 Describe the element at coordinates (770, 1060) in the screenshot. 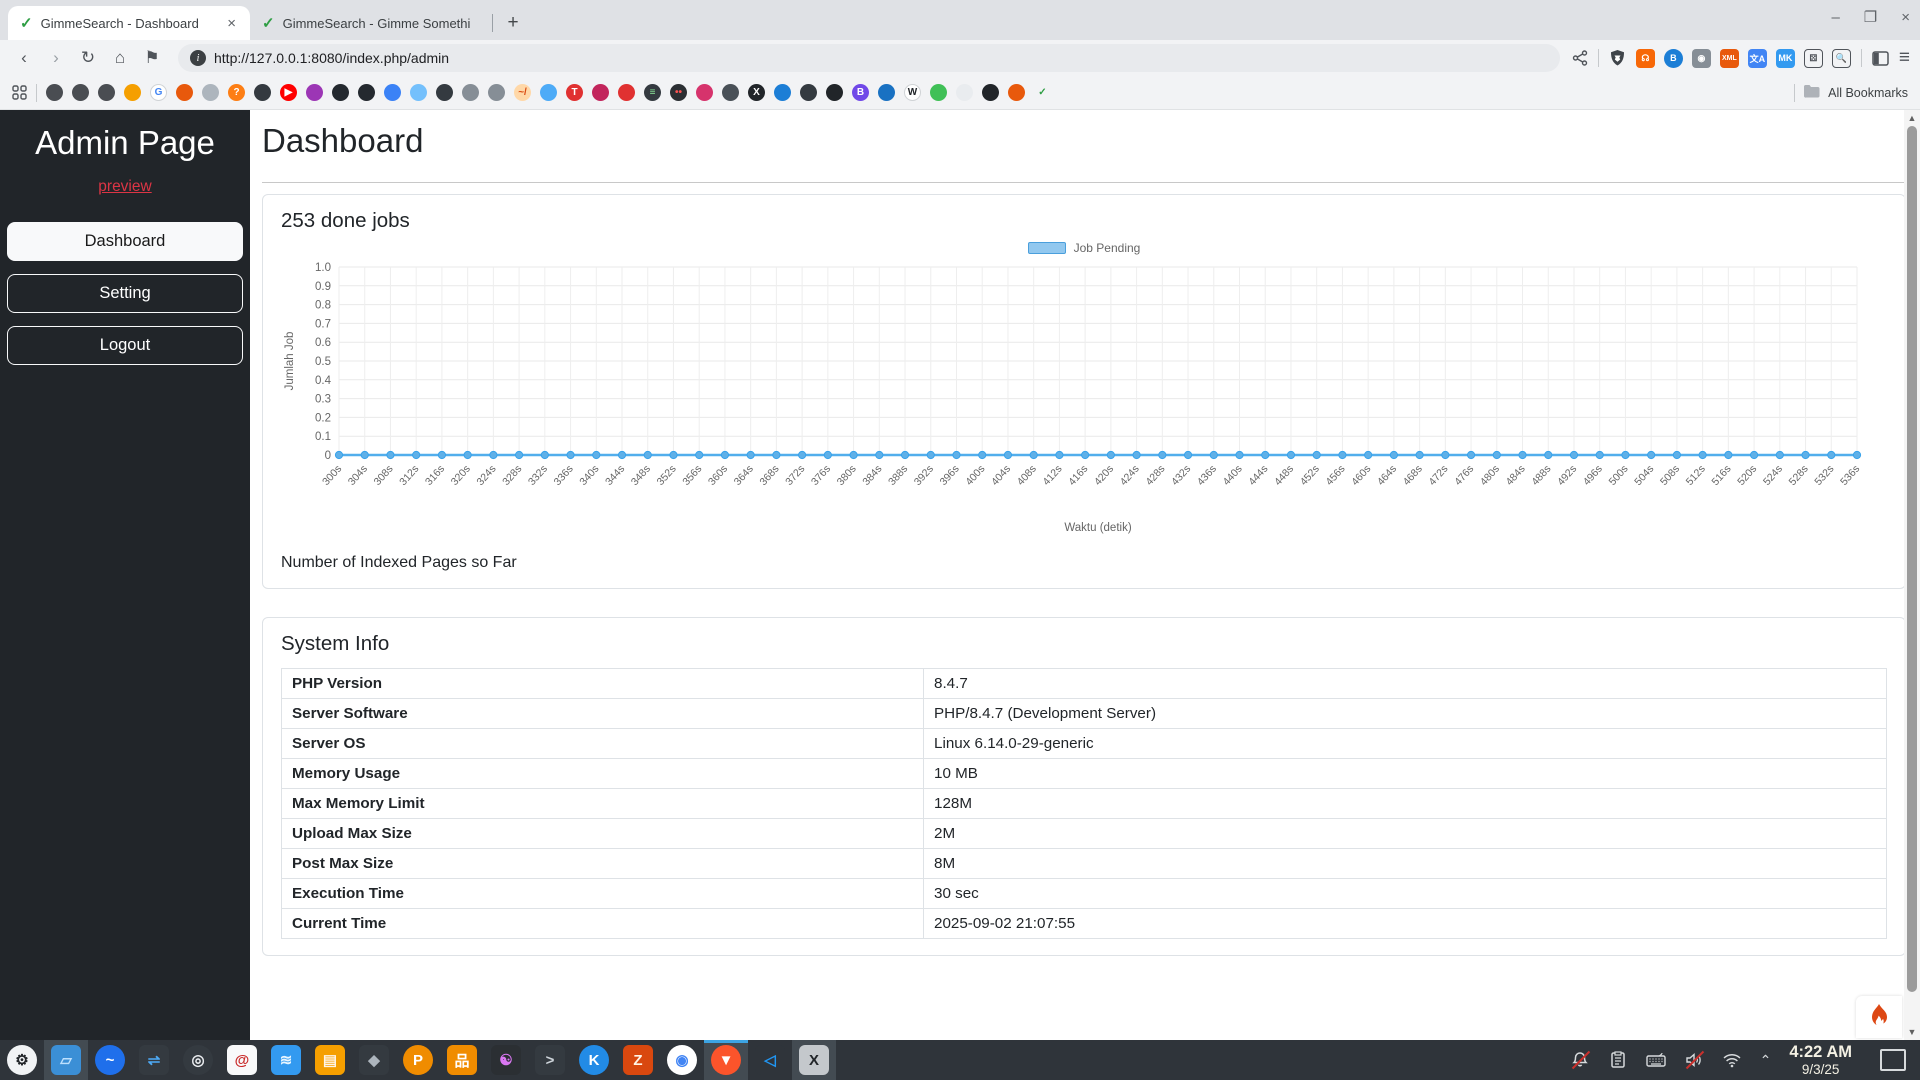

I see `app-vscode: ◁` at that location.